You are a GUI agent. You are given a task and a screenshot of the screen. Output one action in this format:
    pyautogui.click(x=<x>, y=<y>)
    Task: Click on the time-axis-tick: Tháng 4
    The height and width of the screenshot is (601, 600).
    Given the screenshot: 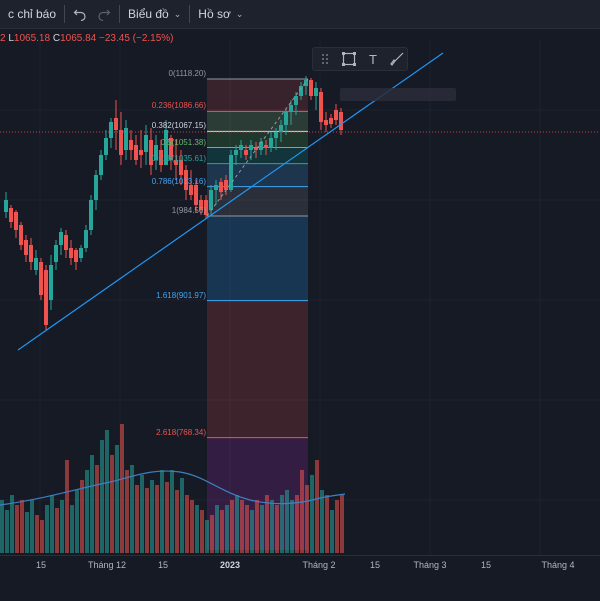 What is the action you would take?
    pyautogui.click(x=558, y=565)
    